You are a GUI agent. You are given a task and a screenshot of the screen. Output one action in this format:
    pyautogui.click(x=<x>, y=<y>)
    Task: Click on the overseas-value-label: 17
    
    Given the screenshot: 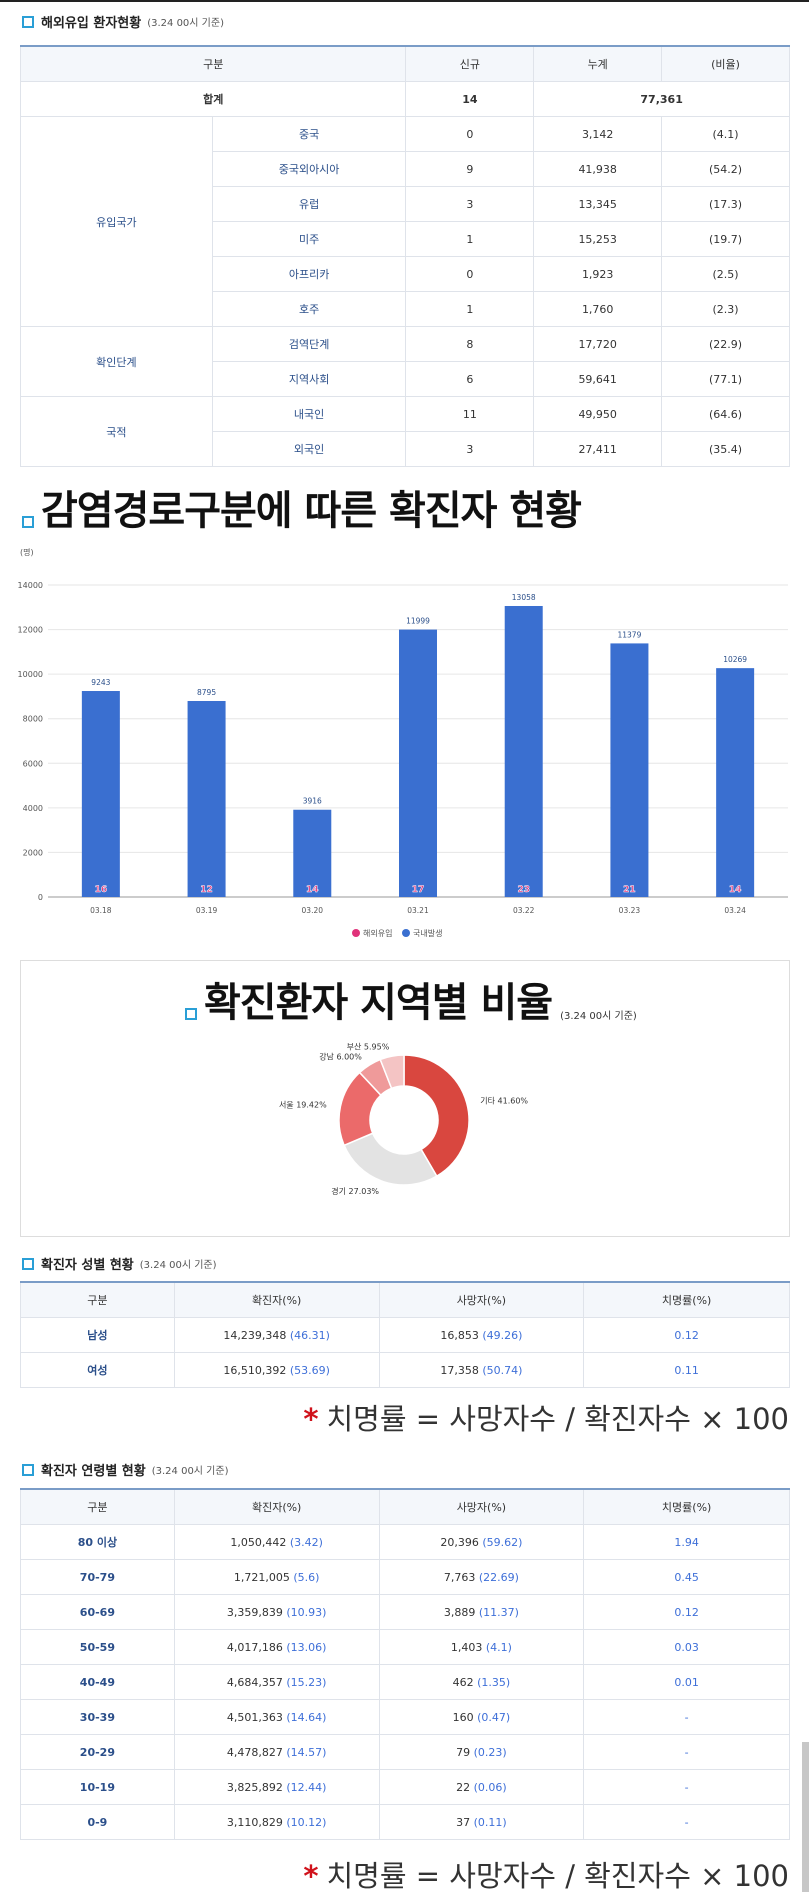 What is the action you would take?
    pyautogui.click(x=418, y=890)
    